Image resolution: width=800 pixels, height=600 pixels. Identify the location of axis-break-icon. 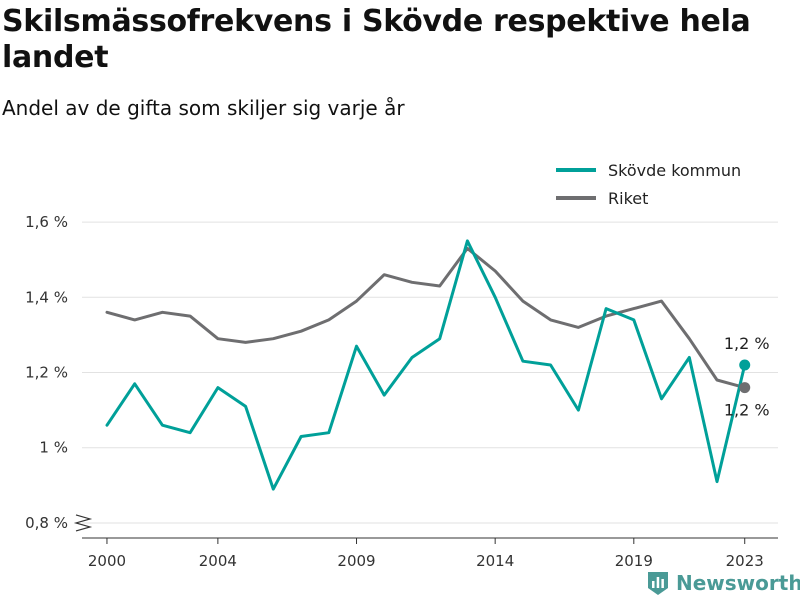
(83, 523).